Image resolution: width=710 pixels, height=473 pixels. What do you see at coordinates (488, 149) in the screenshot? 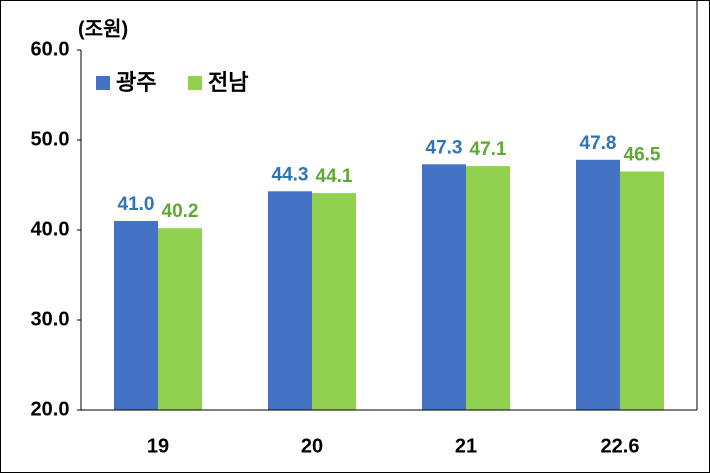
I see `value-label: 47.1` at bounding box center [488, 149].